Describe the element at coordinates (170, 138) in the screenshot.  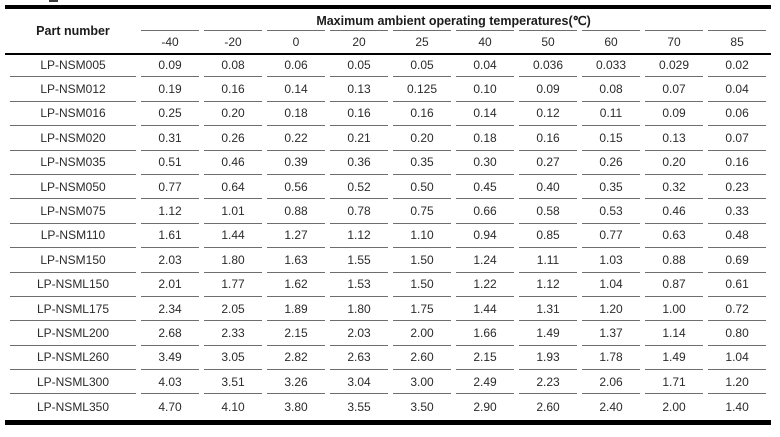
I see `value-cell: 0.31` at that location.